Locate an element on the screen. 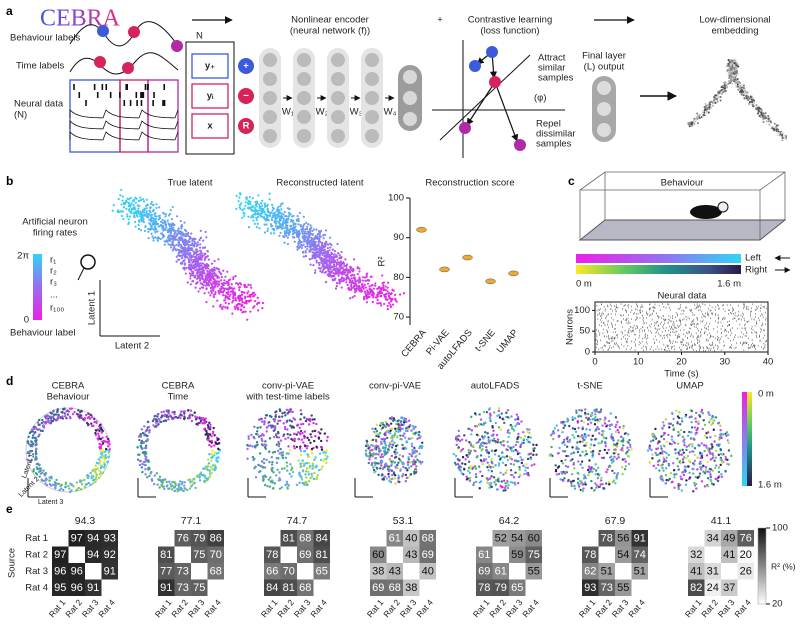 The height and width of the screenshot is (632, 802). method-title: Behaviour is located at coordinates (68, 397).